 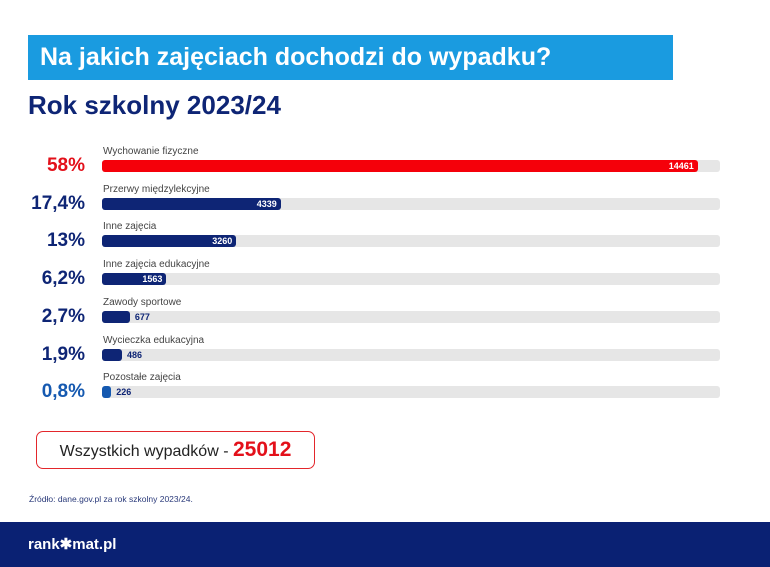 What do you see at coordinates (156, 189) in the screenshot?
I see `category-label: Przerwy międzylekcyjne` at bounding box center [156, 189].